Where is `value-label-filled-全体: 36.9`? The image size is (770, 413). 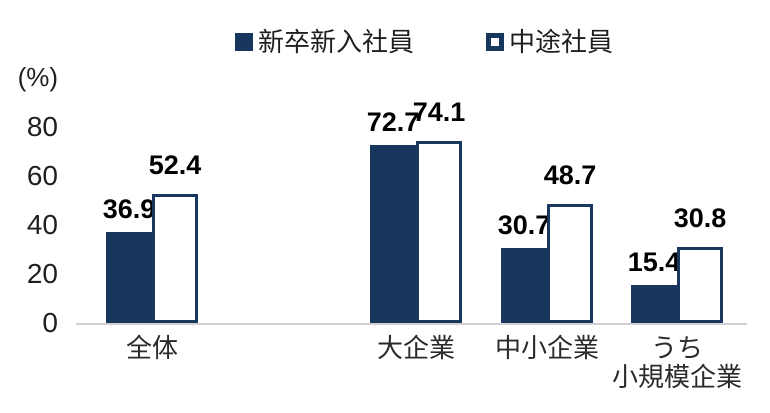
value-label-filled-全体: 36.9 is located at coordinates (129, 209).